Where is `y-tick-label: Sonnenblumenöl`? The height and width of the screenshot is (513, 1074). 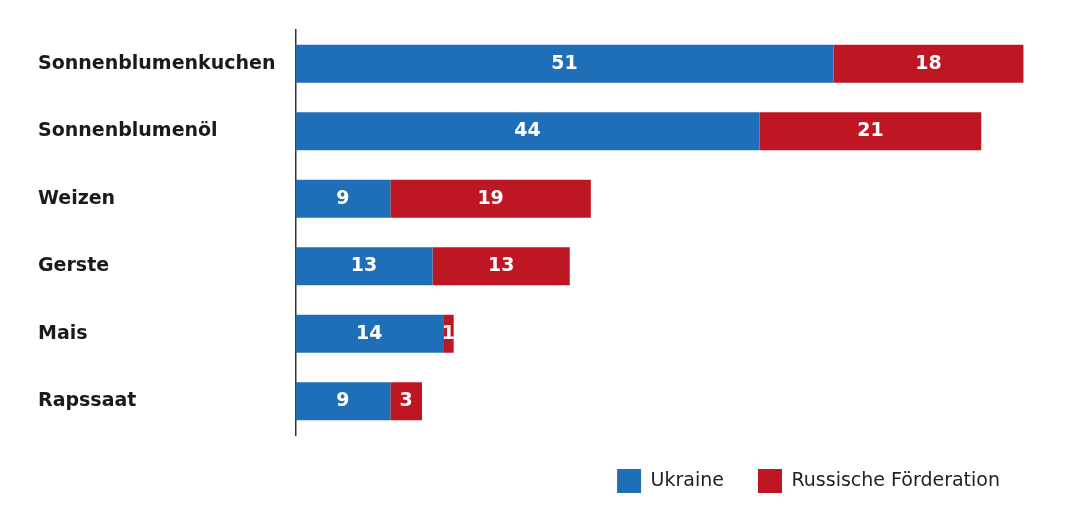 y-tick-label: Sonnenblumenöl is located at coordinates (128, 129).